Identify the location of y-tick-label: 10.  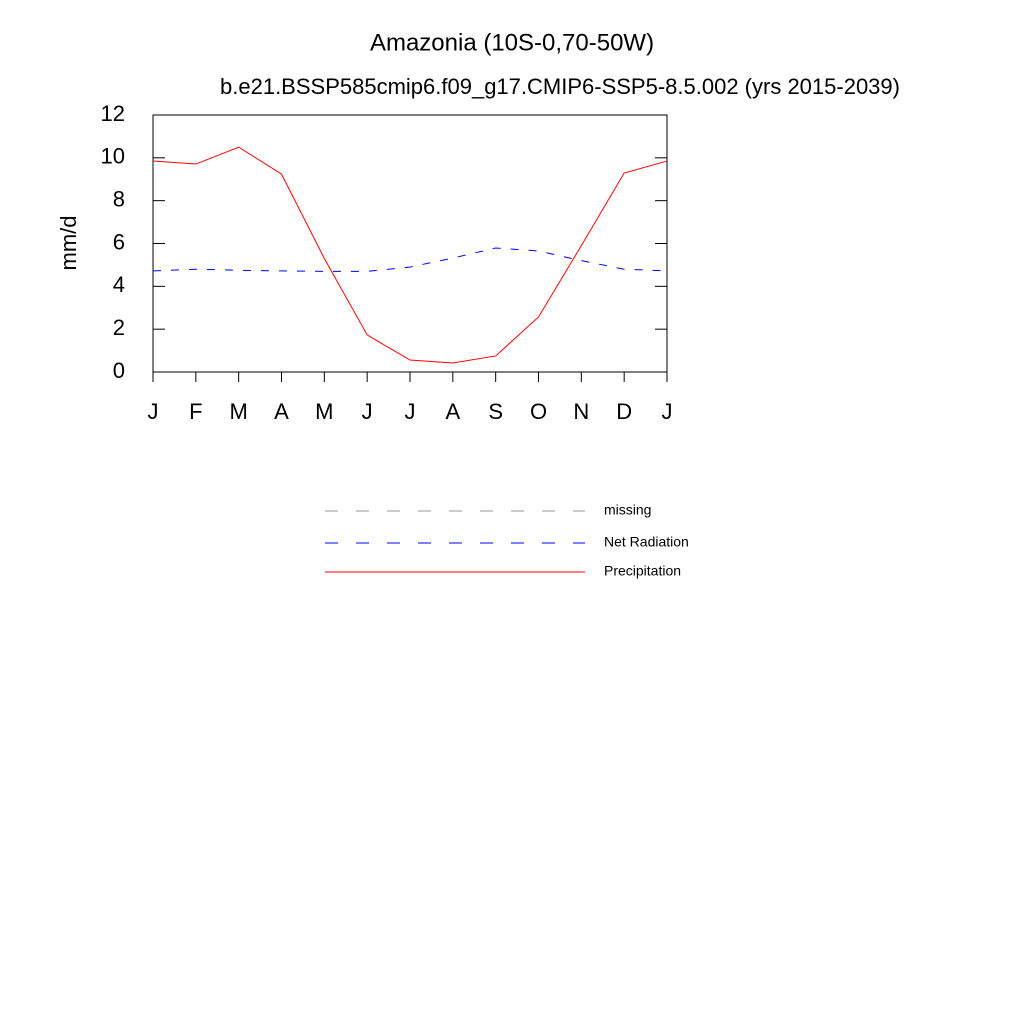
(113, 156).